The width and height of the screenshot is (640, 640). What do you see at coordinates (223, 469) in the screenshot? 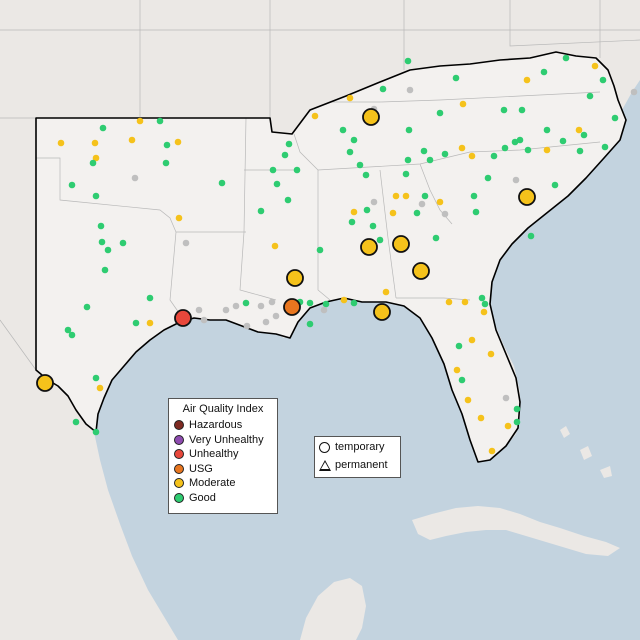
I see `legend-row-usg: USG` at bounding box center [223, 469].